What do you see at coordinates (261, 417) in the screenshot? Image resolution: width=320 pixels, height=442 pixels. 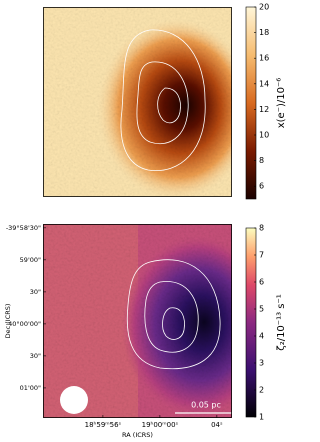 I see `colorbar-tick-label: 1` at bounding box center [261, 417].